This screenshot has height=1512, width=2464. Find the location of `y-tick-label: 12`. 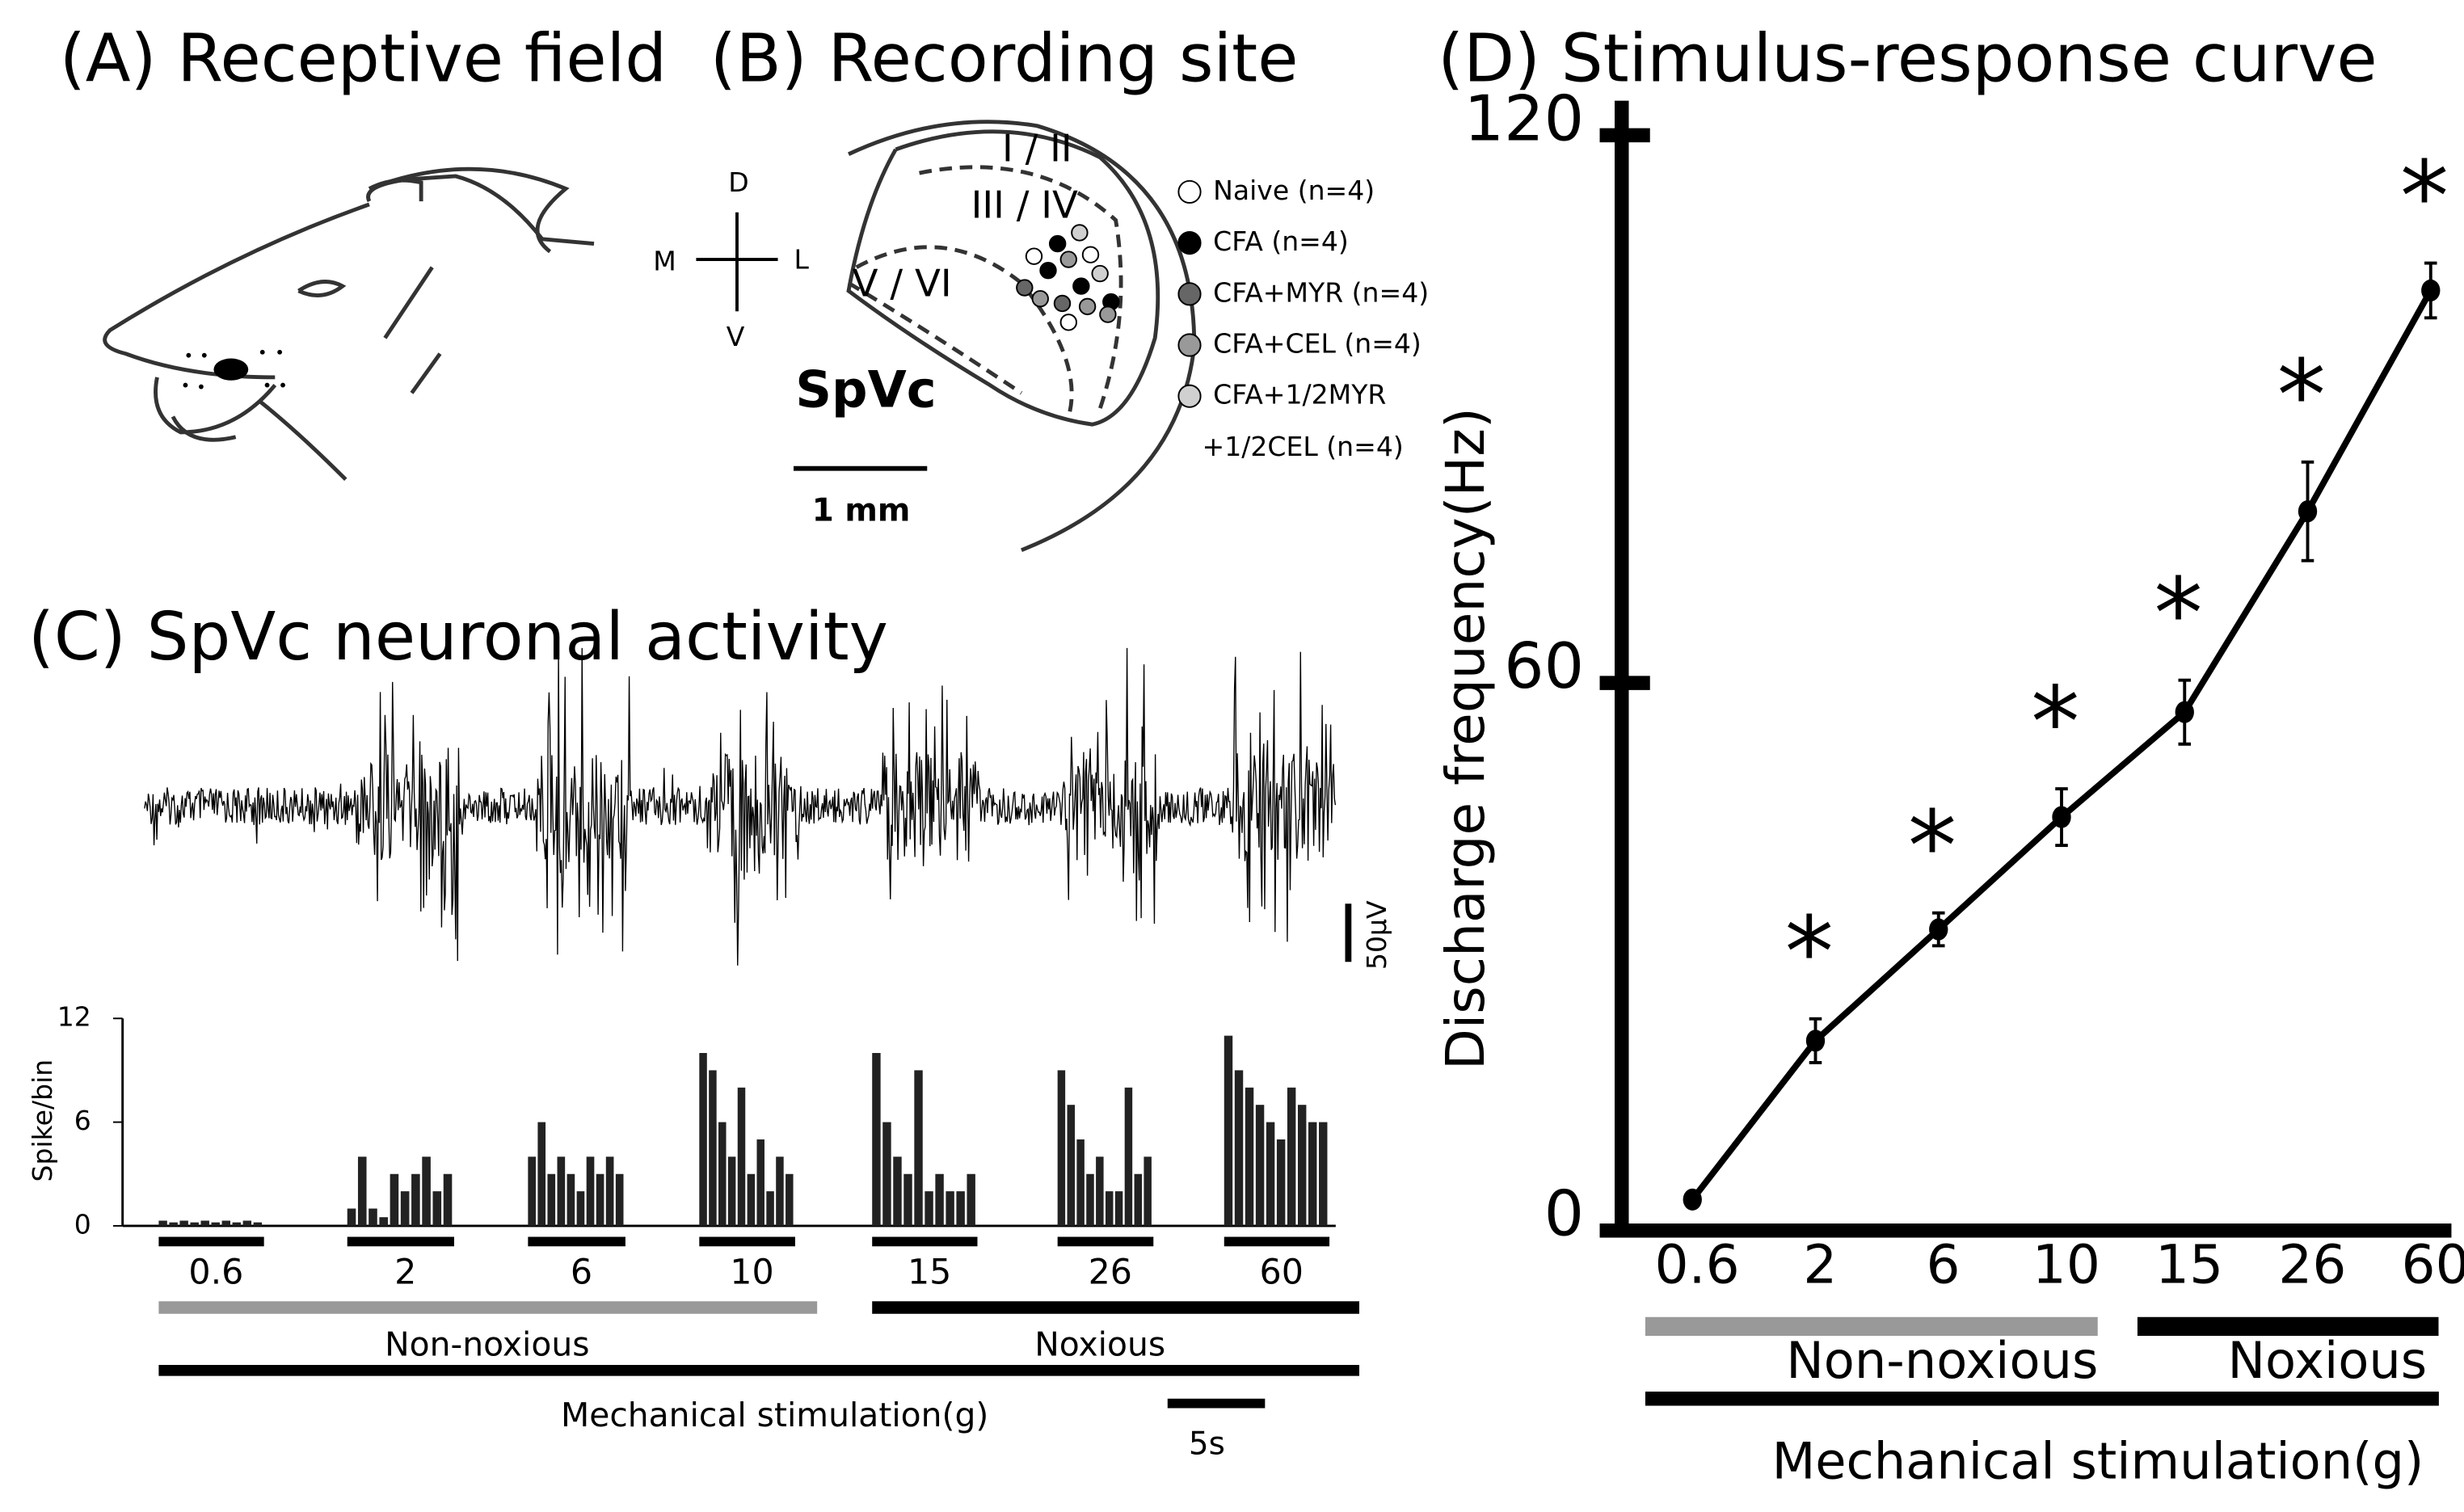

y-tick-label: 12 is located at coordinates (74, 1017).